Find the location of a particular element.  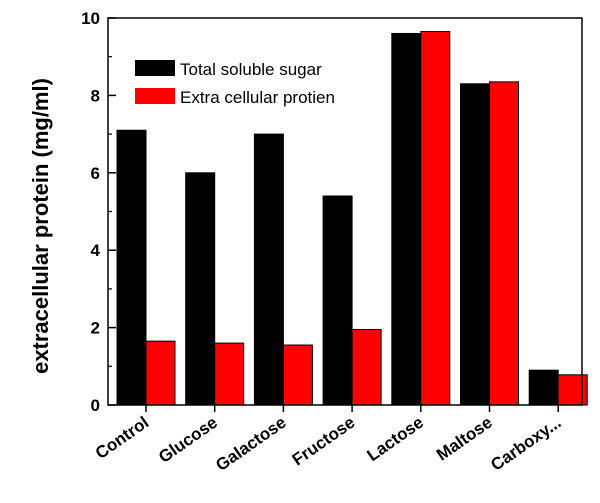

bar-total-soluble-sugar-glucose is located at coordinates (200, 289).